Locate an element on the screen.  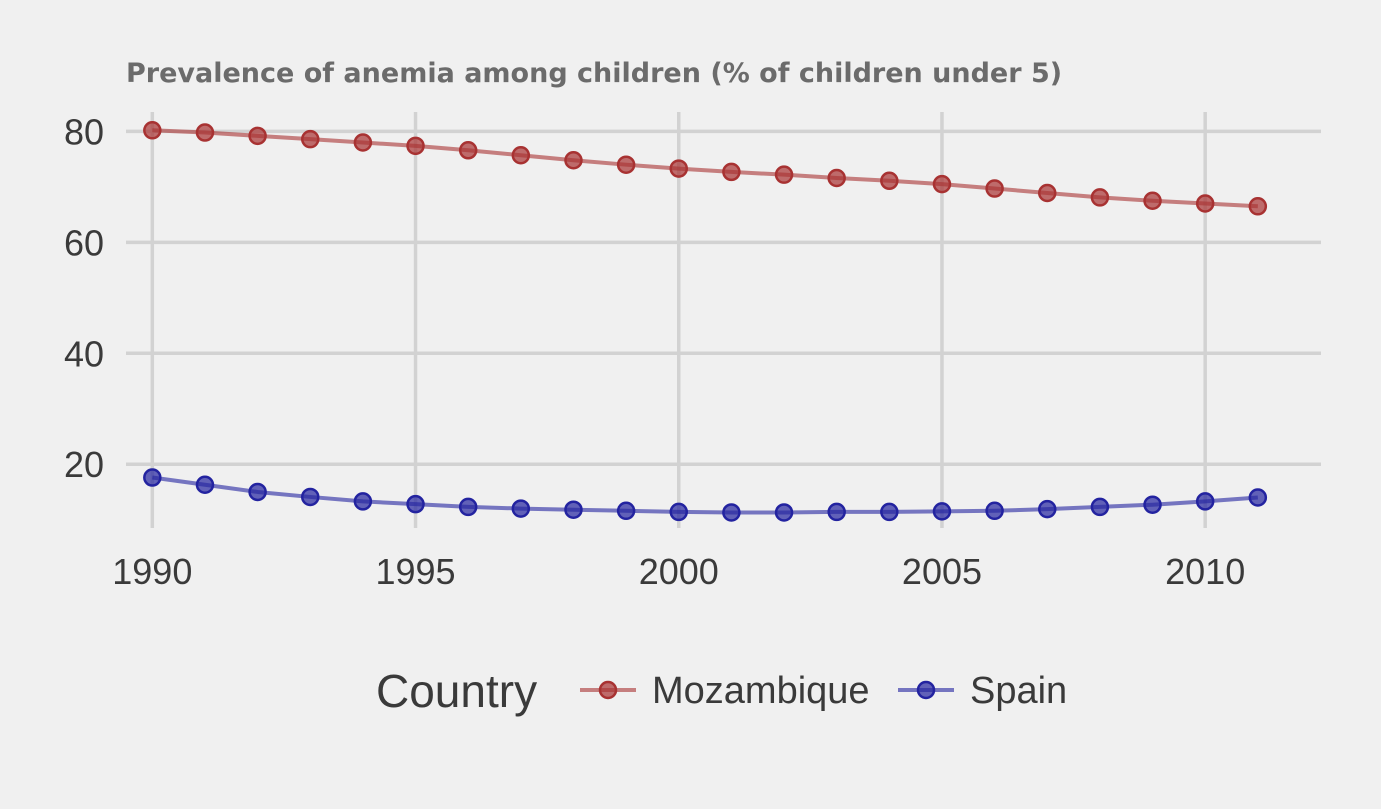
legend-items: Mozambique Spain is located at coordinates (823, 691).